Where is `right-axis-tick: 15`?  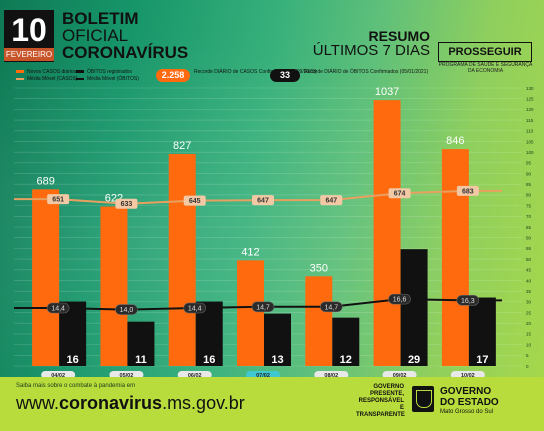 right-axis-tick: 15 is located at coordinates (529, 334).